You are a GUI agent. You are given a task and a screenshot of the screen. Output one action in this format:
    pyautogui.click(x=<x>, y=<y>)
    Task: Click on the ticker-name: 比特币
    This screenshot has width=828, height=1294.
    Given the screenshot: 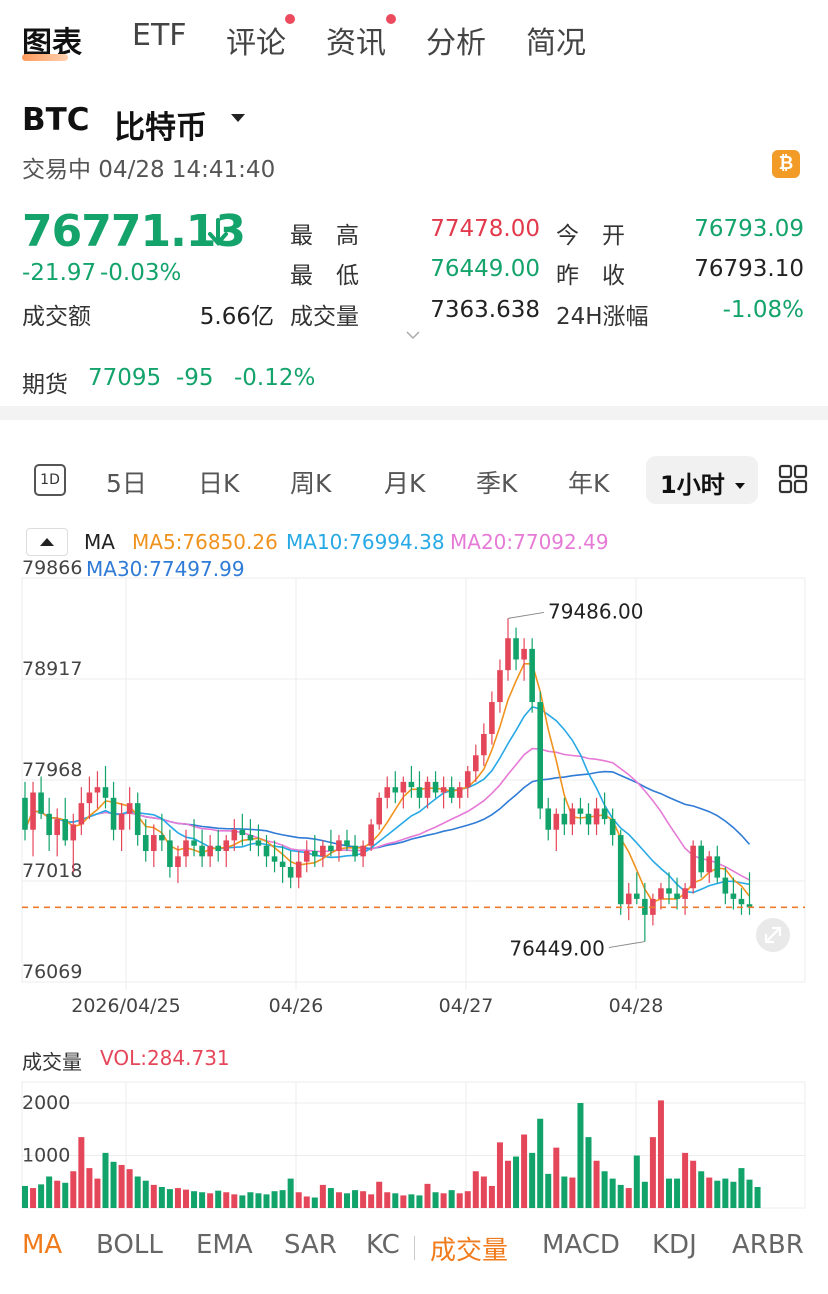 What is the action you would take?
    pyautogui.click(x=160, y=128)
    